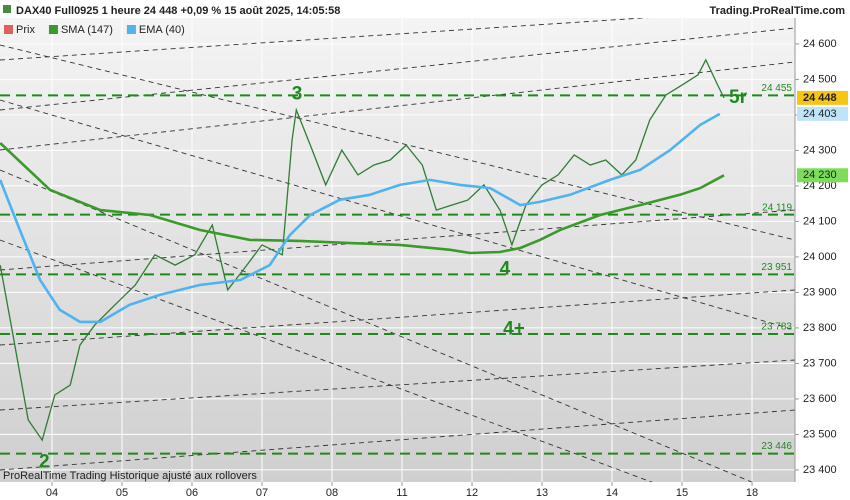 This screenshot has width=850, height=500. Describe the element at coordinates (87, 30) in the screenshot. I see `legend-label: SMA (147)` at that location.